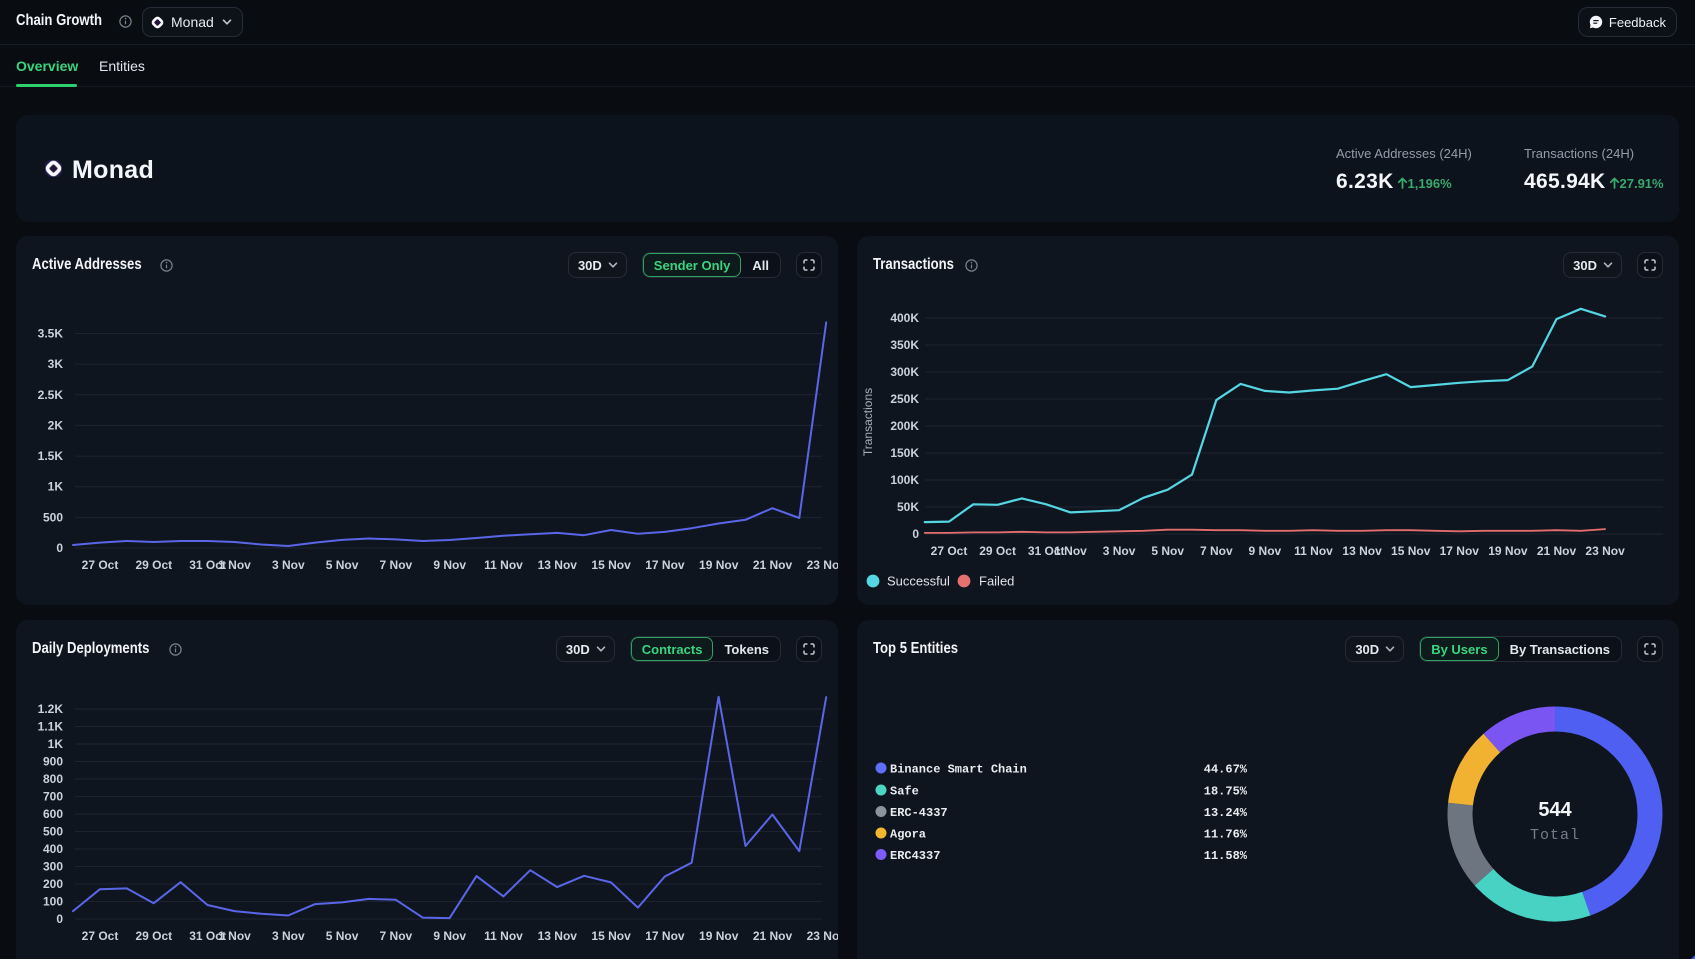  I want to click on svg-text: 11.58%, so click(1226, 856).